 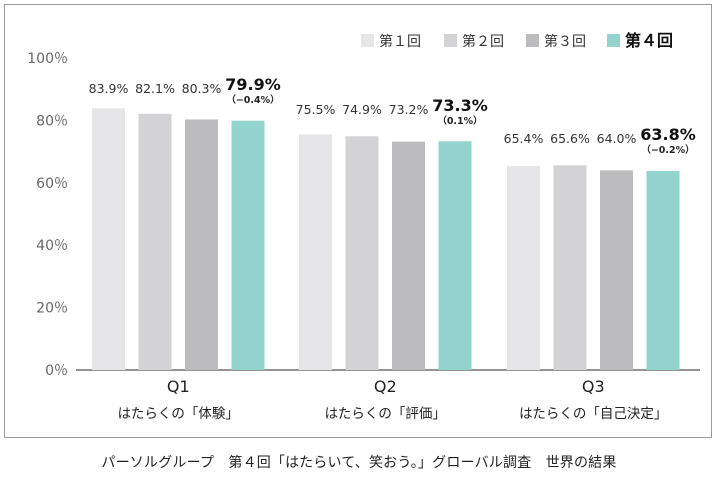 I want to click on legend-label-3: 第３回, so click(x=565, y=41).